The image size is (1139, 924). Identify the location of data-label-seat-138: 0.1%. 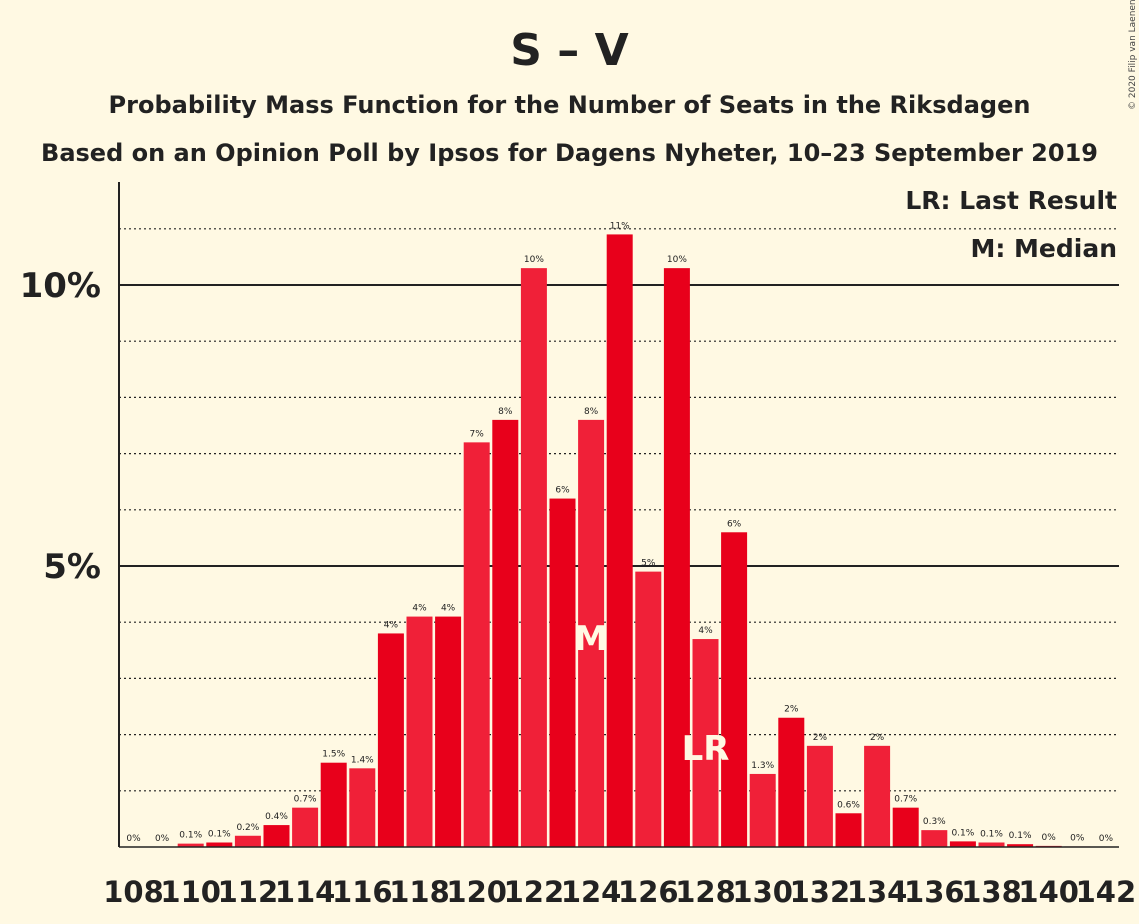
(991, 835).